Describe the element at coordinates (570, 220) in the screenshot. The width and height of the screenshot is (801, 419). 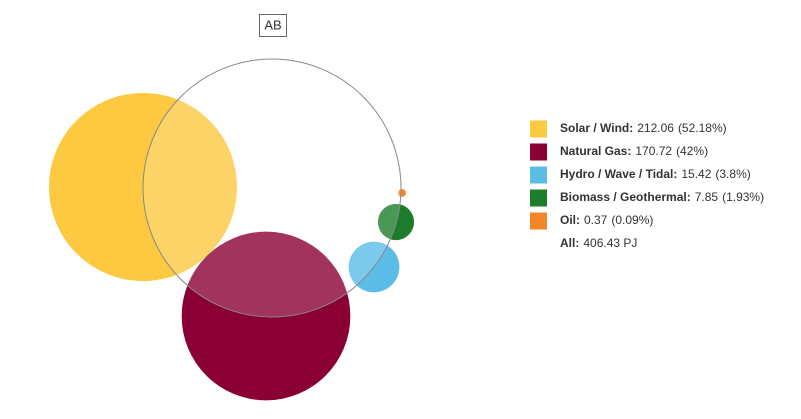
I see `legend-name: Oil:` at that location.